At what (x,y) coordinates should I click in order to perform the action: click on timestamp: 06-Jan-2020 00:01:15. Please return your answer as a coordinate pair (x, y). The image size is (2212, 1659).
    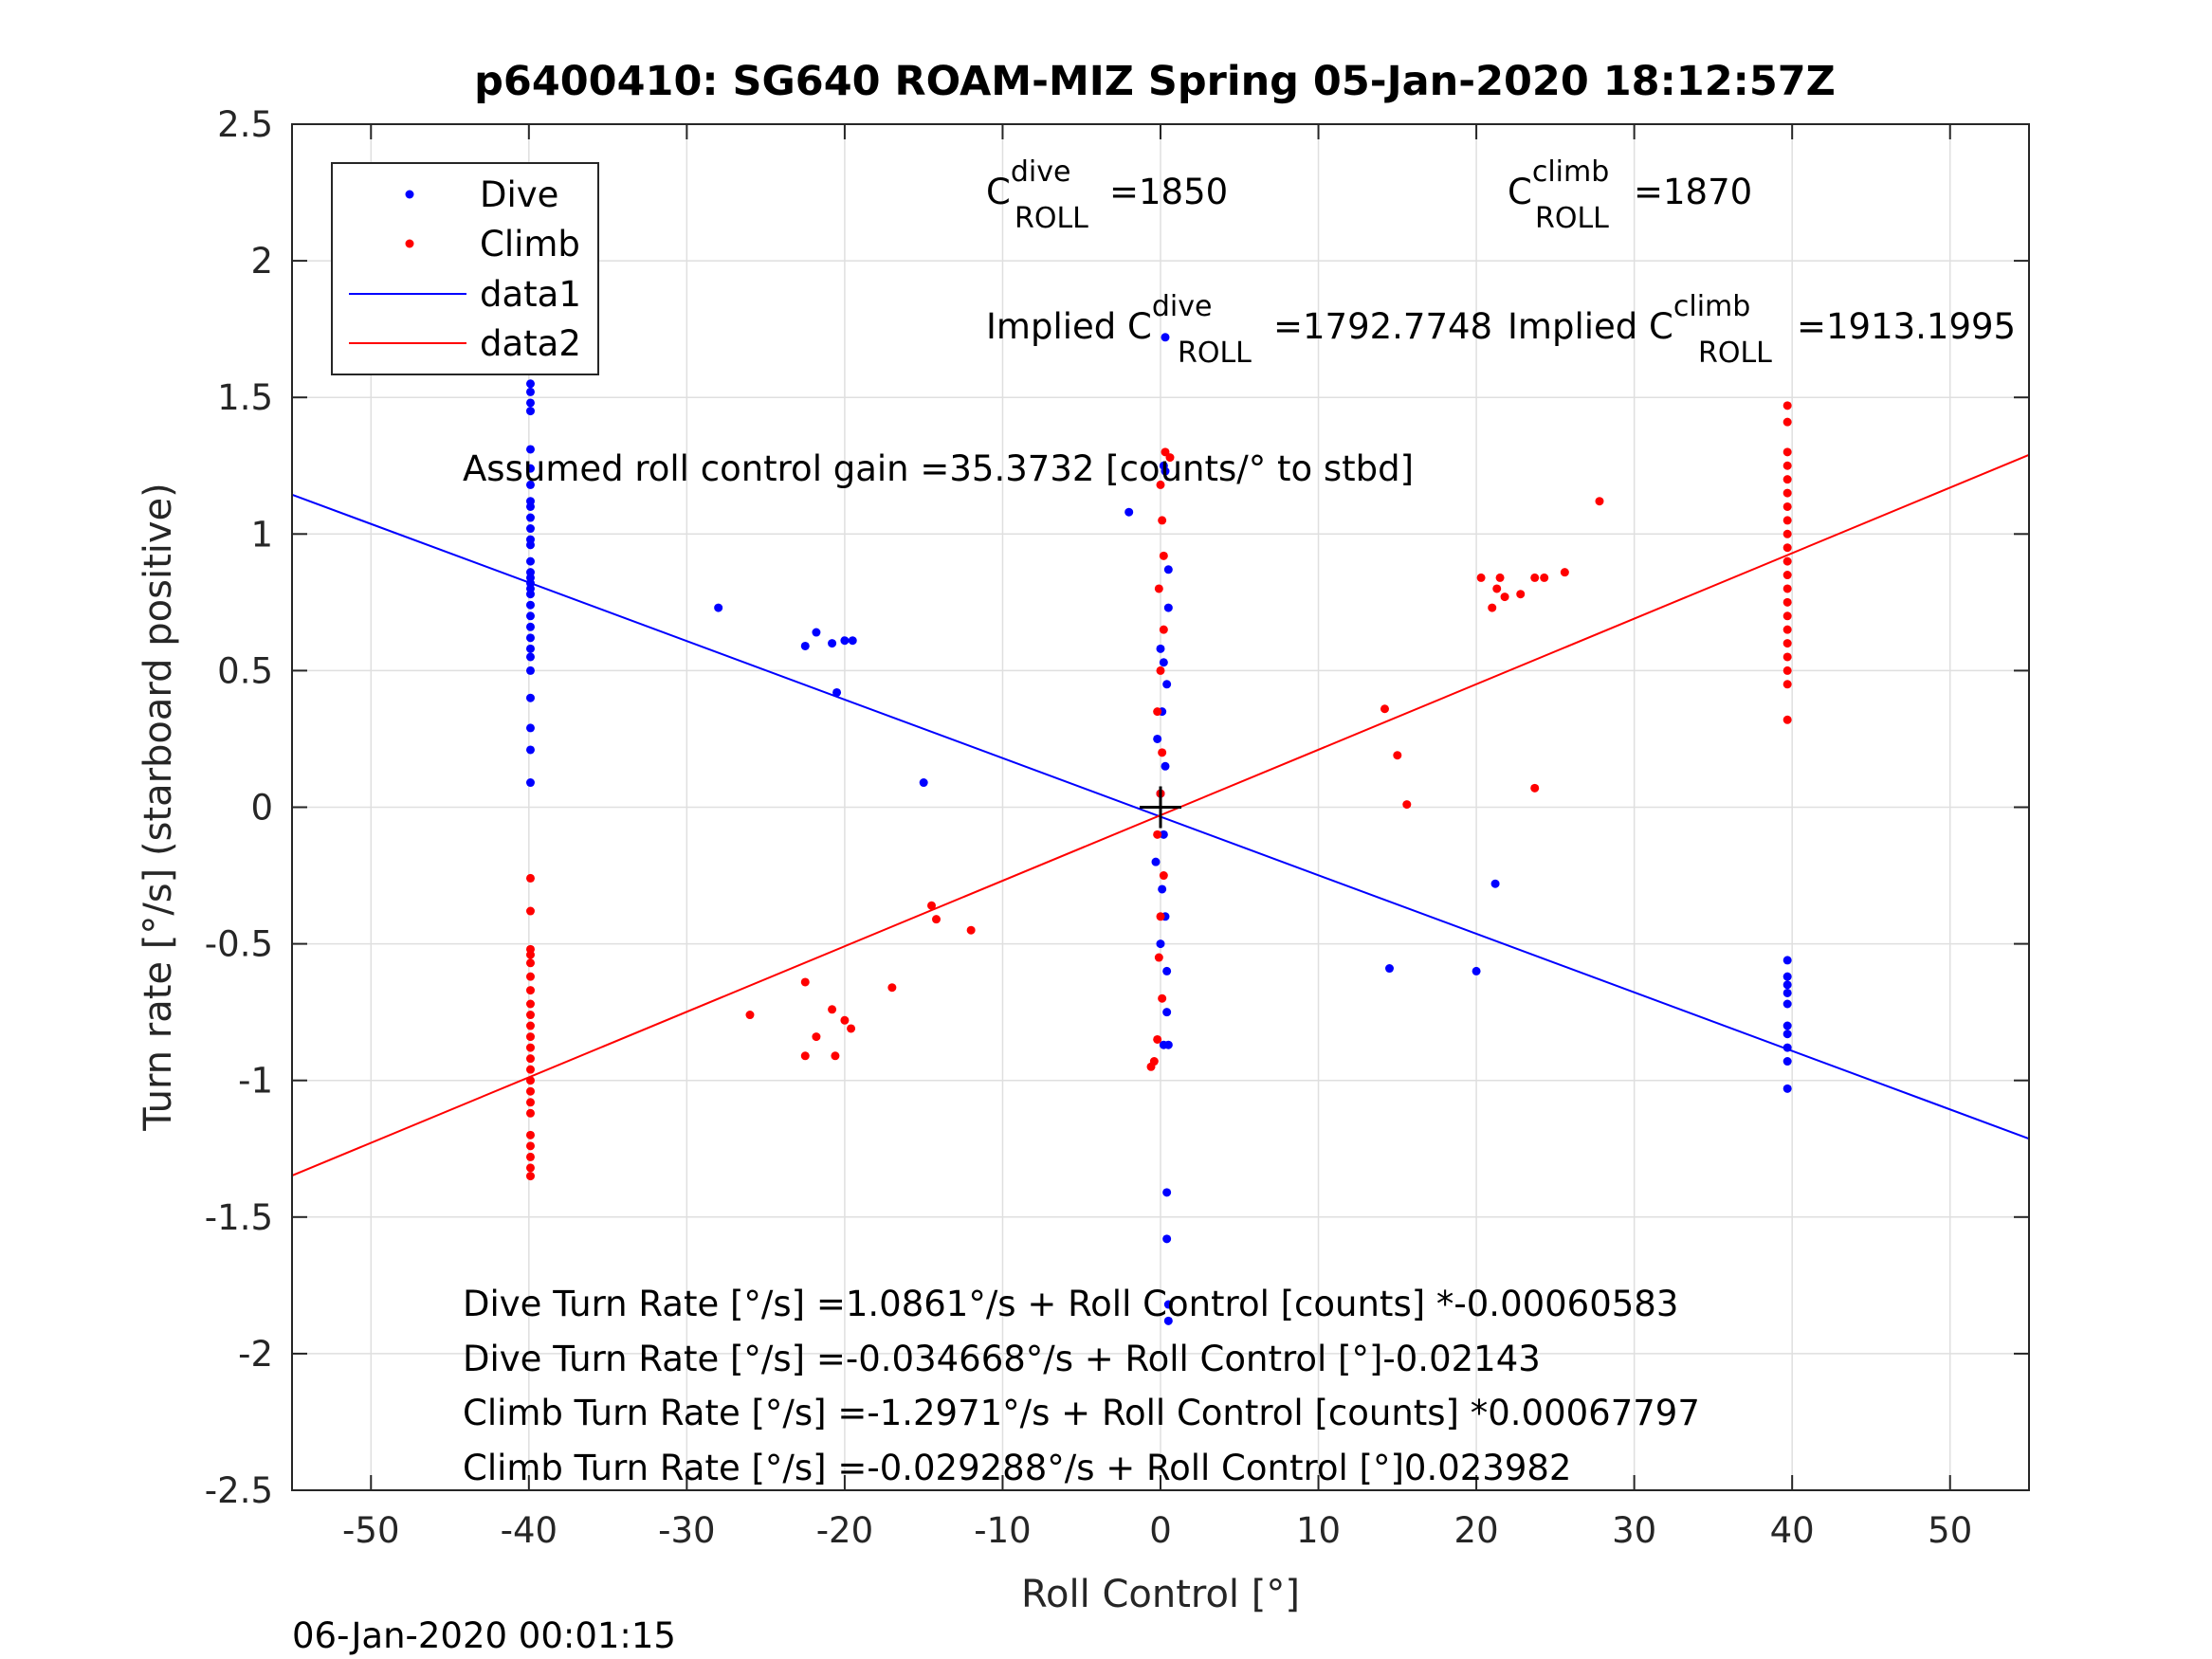
    Looking at the image, I should click on (484, 1635).